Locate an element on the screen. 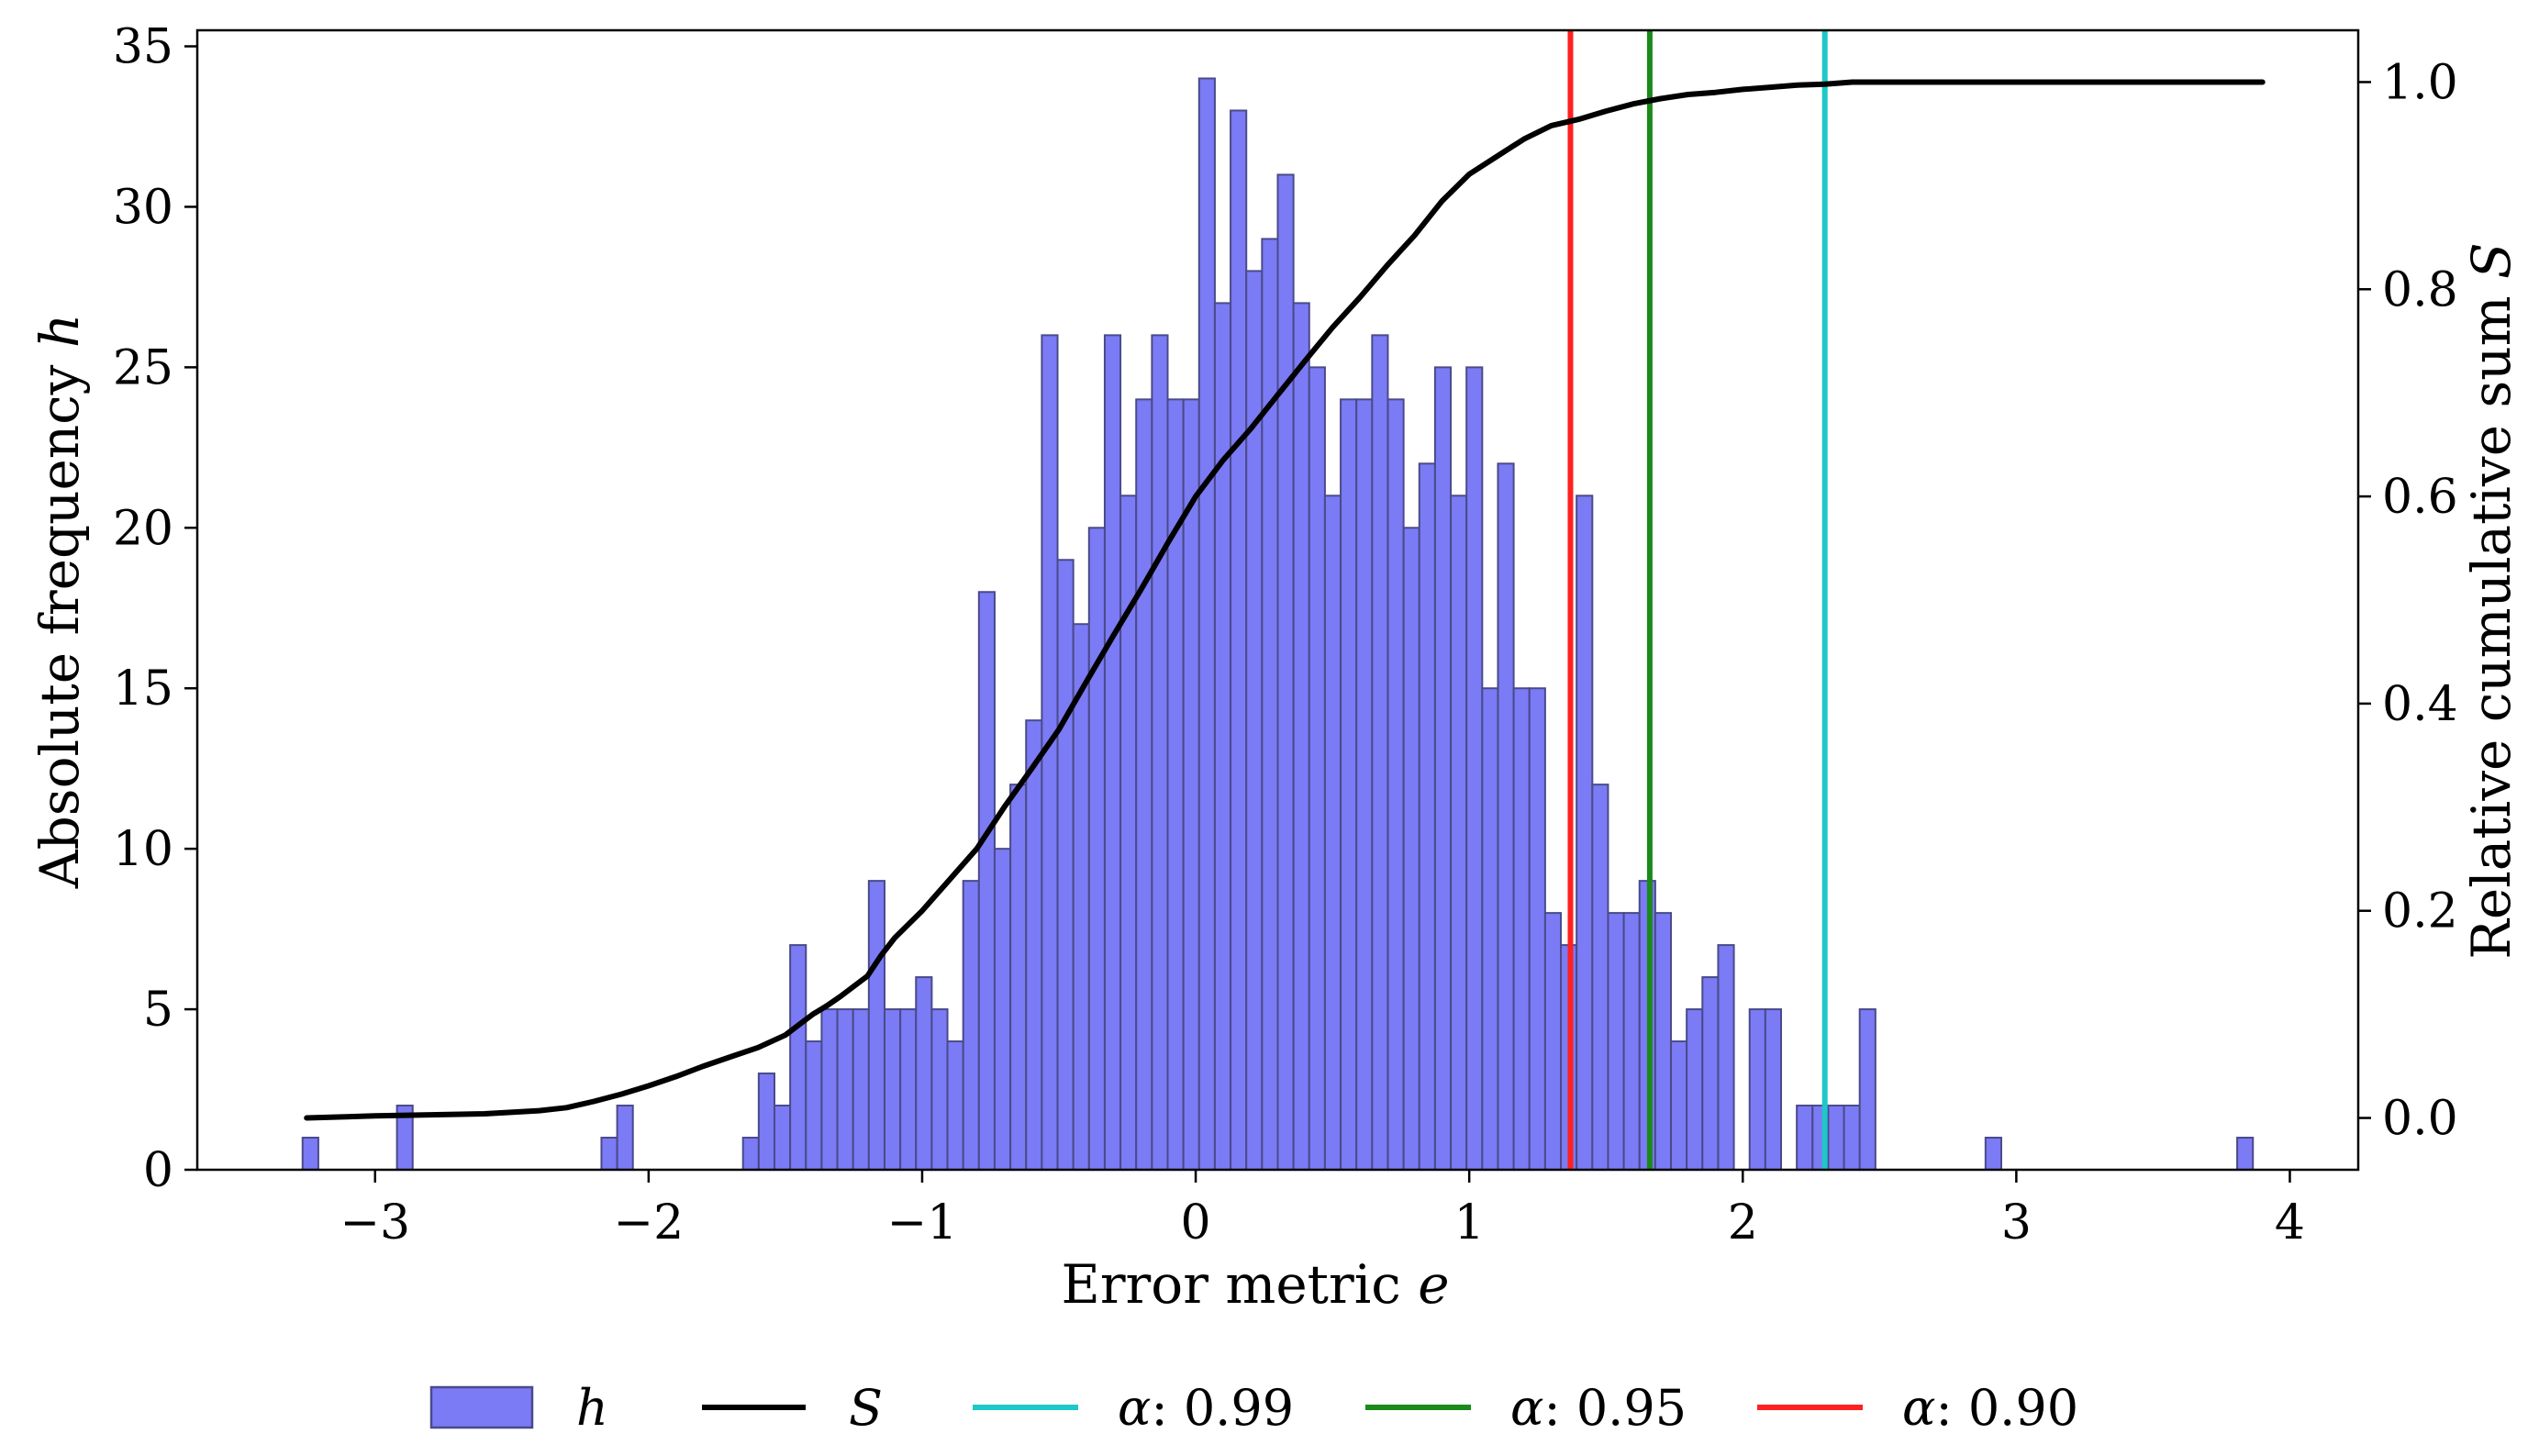  left-y-tick-label: 15 is located at coordinates (143, 689).